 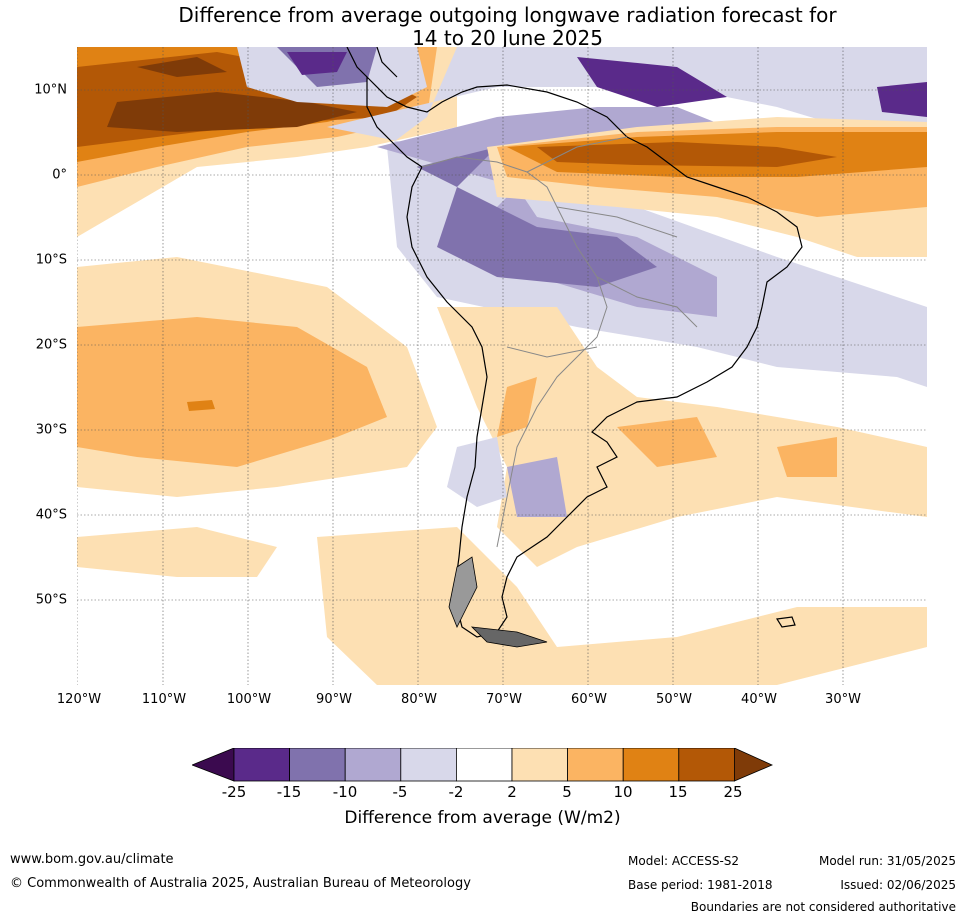 What do you see at coordinates (334, 699) in the screenshot?
I see `lon-label-90w: 90°W` at bounding box center [334, 699].